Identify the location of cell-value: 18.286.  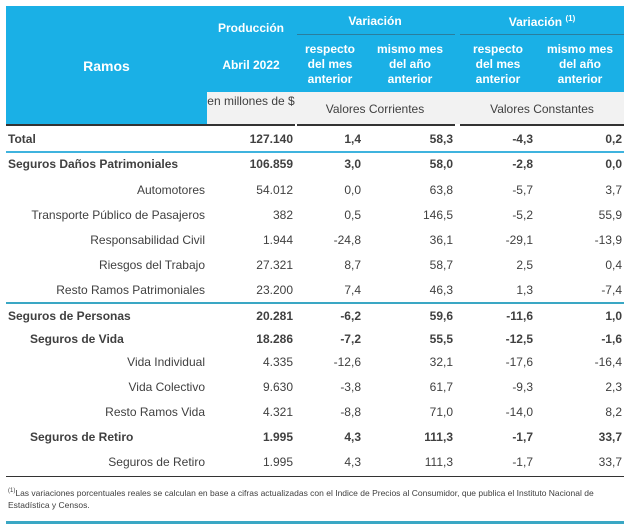
(274, 339).